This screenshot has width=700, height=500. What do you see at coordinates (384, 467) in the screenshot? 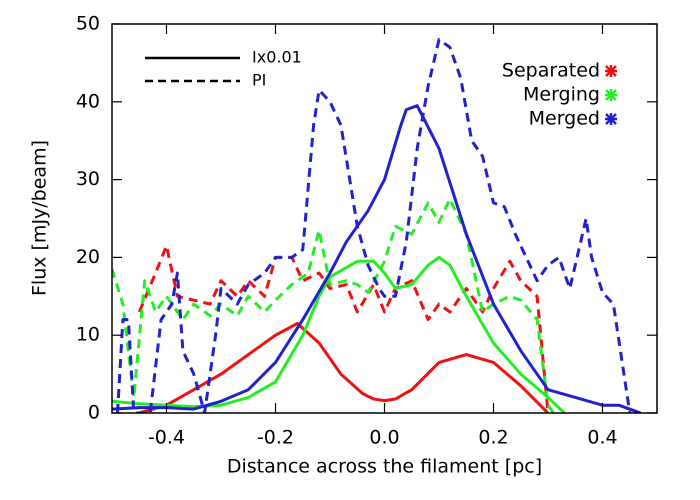
I see `x-axis-label: Distance across the filament [pc]` at bounding box center [384, 467].